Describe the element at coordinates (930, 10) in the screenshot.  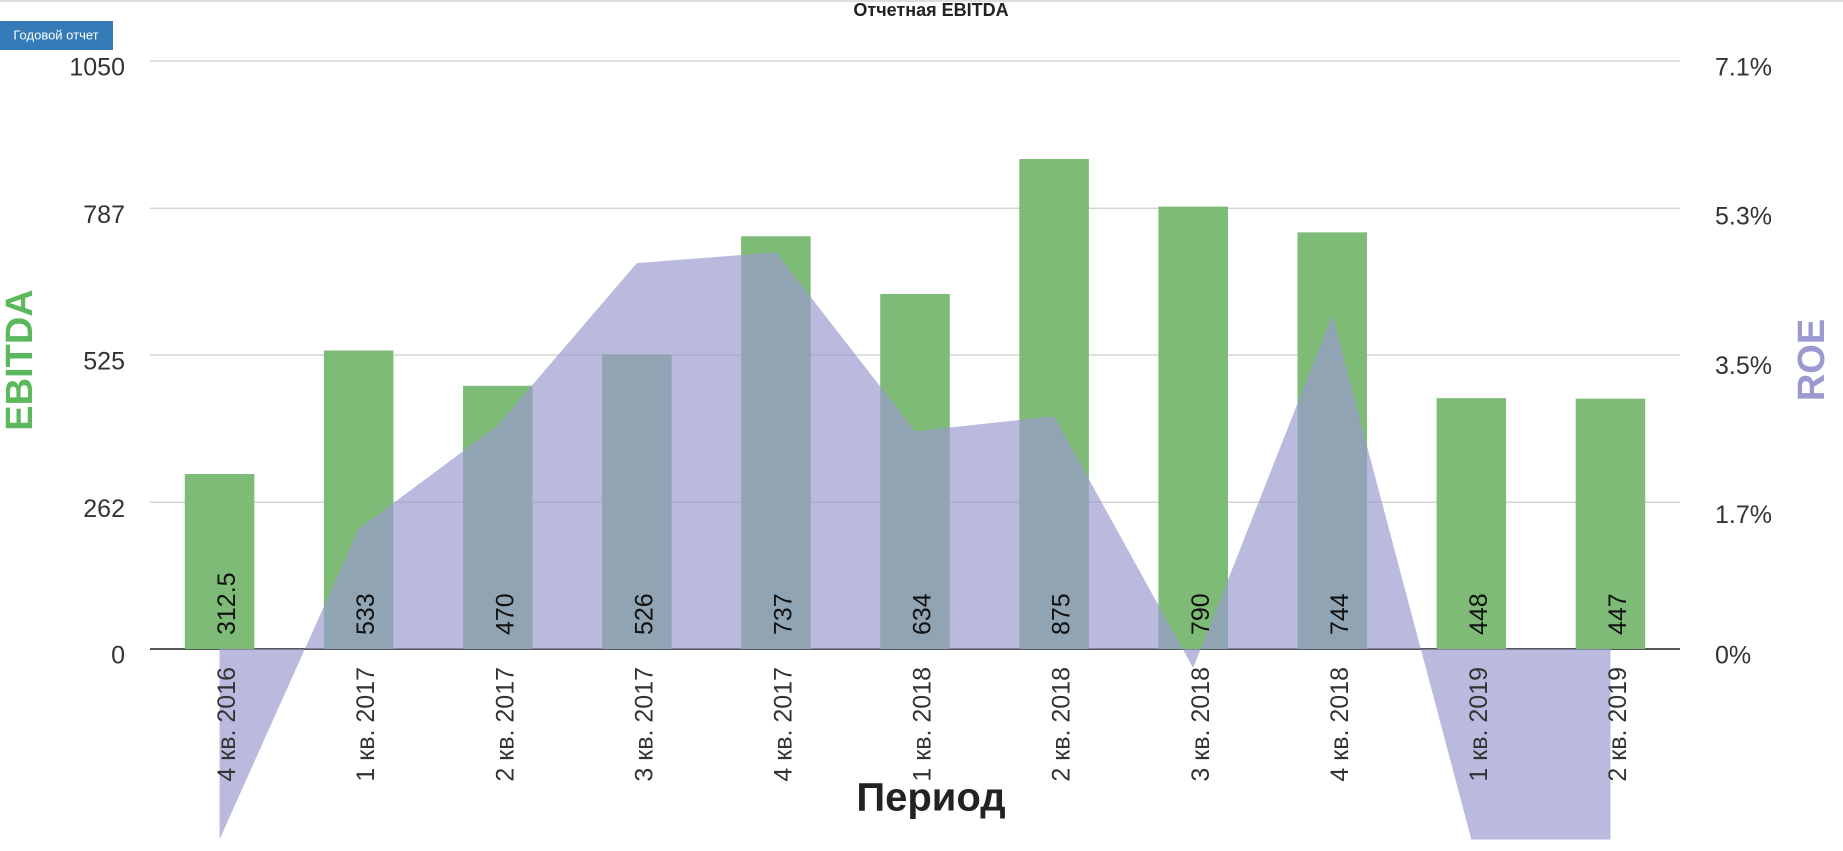
I see `chart-title: Отчетная EBITDA` at that location.